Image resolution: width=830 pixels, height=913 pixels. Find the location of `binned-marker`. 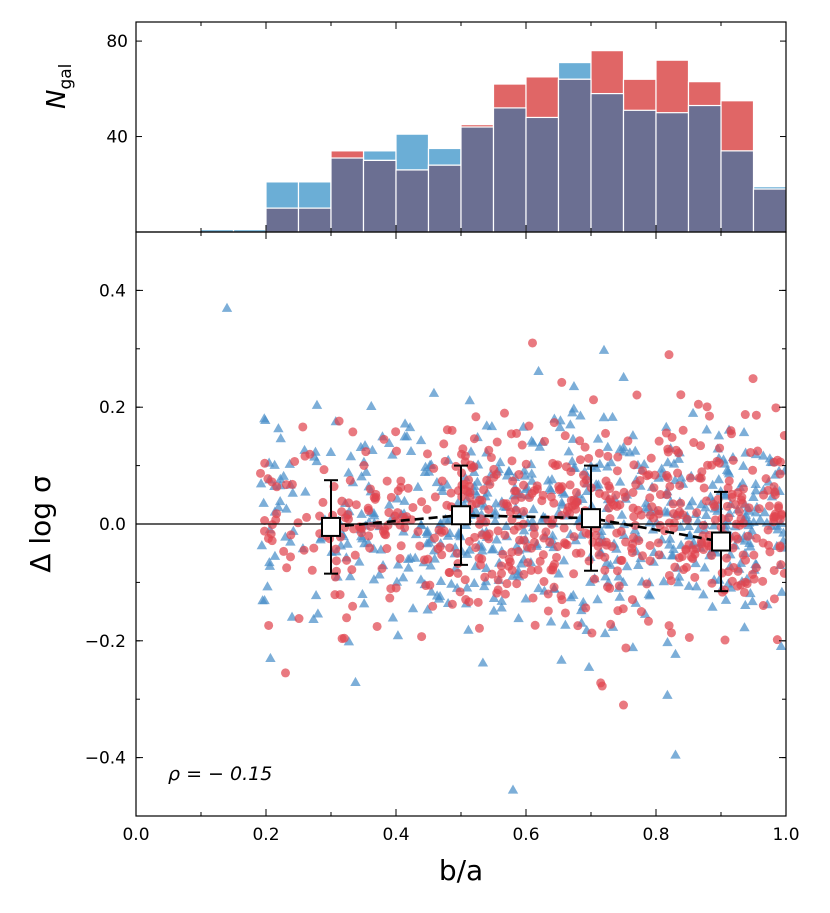

binned-marker is located at coordinates (721, 541).